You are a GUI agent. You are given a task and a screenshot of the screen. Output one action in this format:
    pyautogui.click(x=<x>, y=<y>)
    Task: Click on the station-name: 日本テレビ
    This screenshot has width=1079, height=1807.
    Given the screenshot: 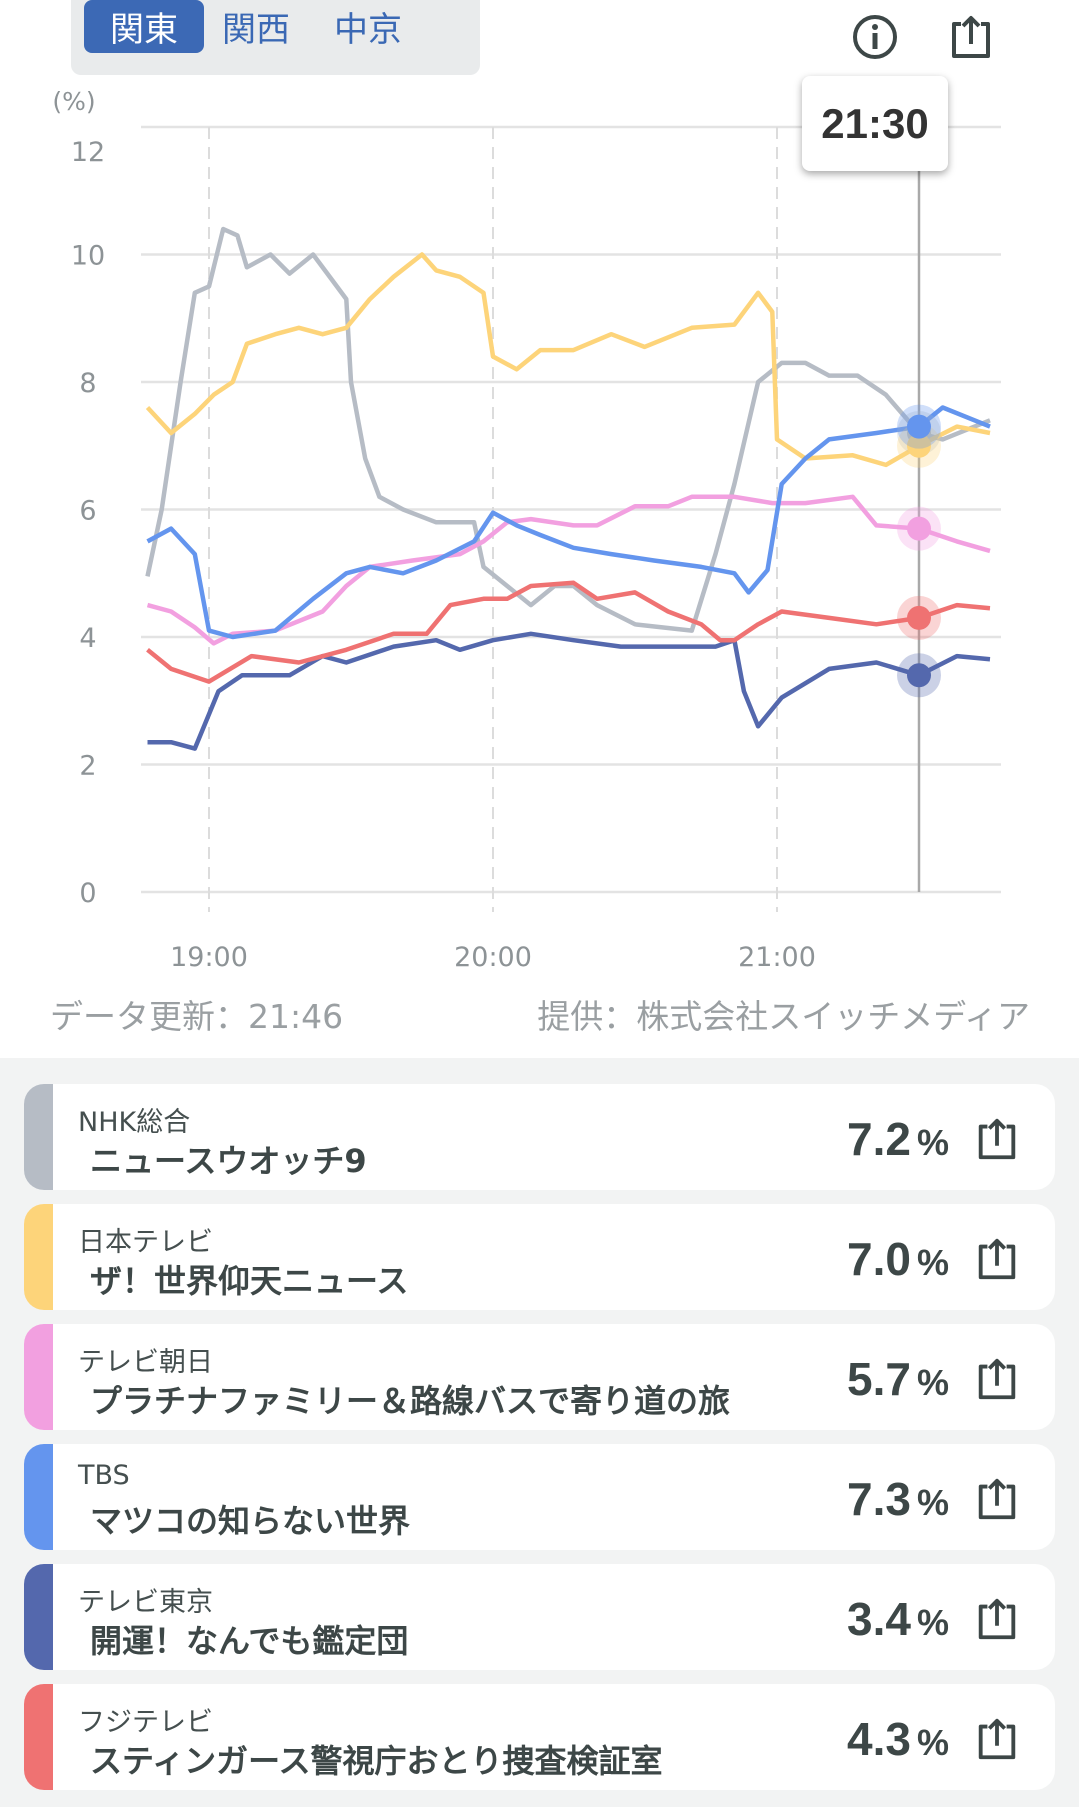 What is the action you would take?
    pyautogui.click(x=145, y=1242)
    